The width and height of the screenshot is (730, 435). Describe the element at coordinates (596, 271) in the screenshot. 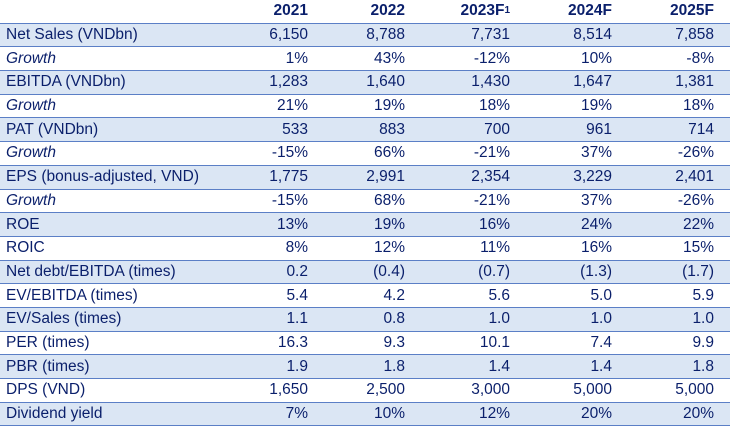

I see `table-cell: (1.3)` at that location.